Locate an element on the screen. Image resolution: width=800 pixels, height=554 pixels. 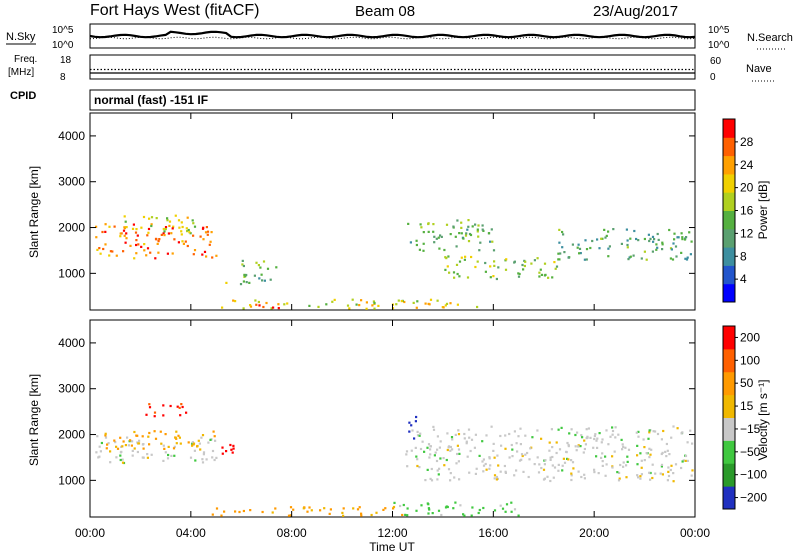
freq-tick-bottom: 8 is located at coordinates (63, 77).